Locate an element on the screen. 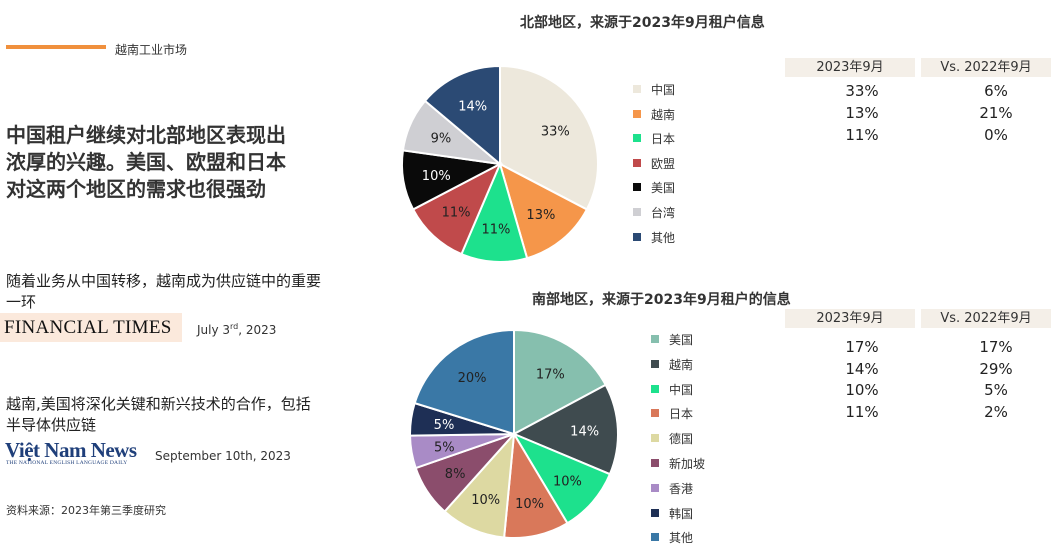 This screenshot has height=556, width=1051. vietnam-news-logo-sub: THE NATIONAL ENGLISH LANGUAGE DAILY is located at coordinates (67, 463).